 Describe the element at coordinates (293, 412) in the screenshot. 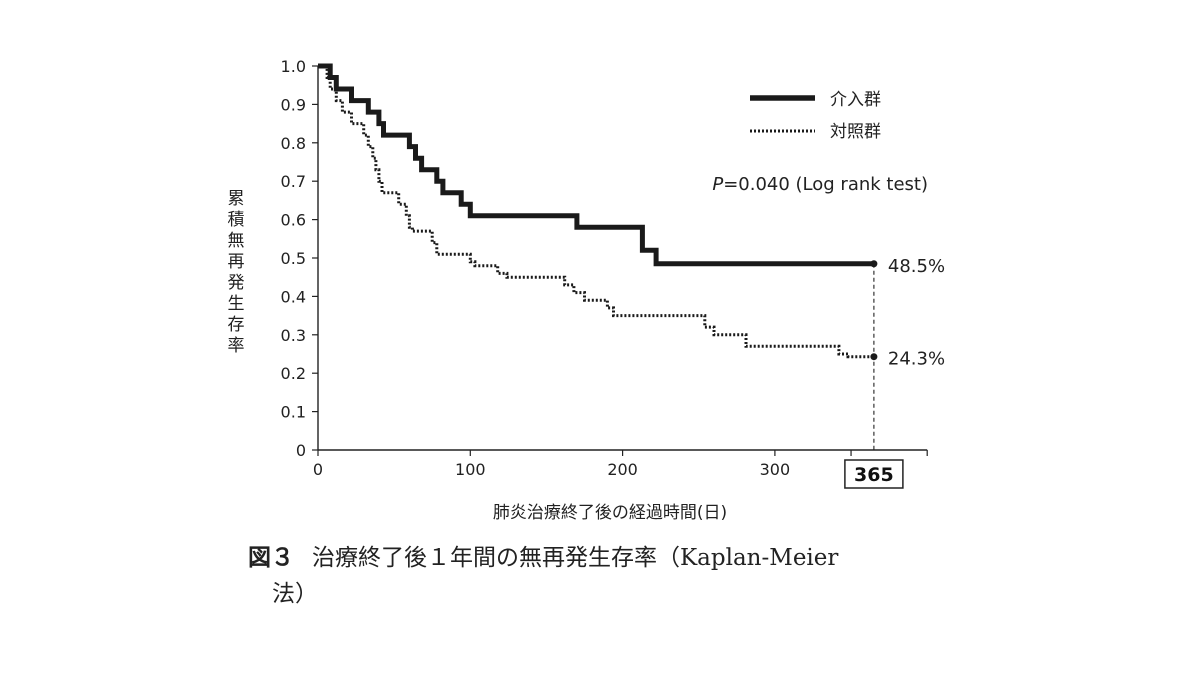

I see `y-tick-label: 0.1` at that location.